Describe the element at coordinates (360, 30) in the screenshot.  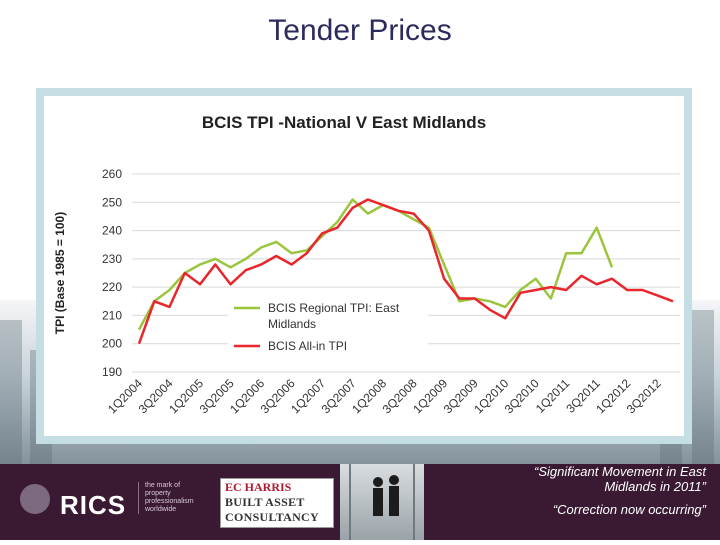
I see `page-title: Tender Prices` at that location.